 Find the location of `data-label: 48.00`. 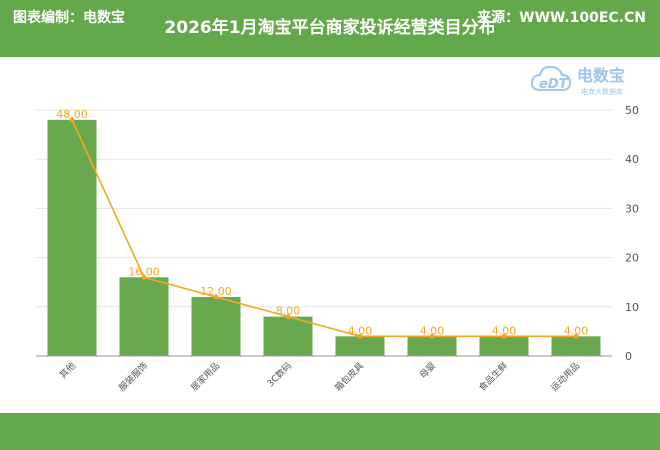

data-label: 48.00 is located at coordinates (72, 114).